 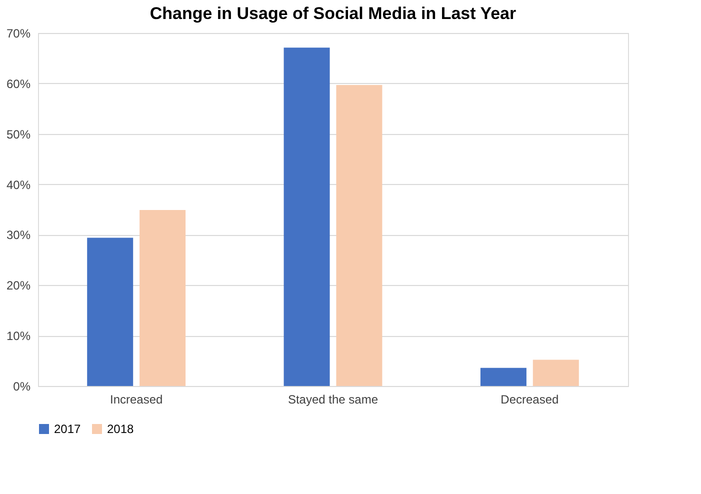 What do you see at coordinates (333, 399) in the screenshot?
I see `x-tick-label: Stayed the same` at bounding box center [333, 399].